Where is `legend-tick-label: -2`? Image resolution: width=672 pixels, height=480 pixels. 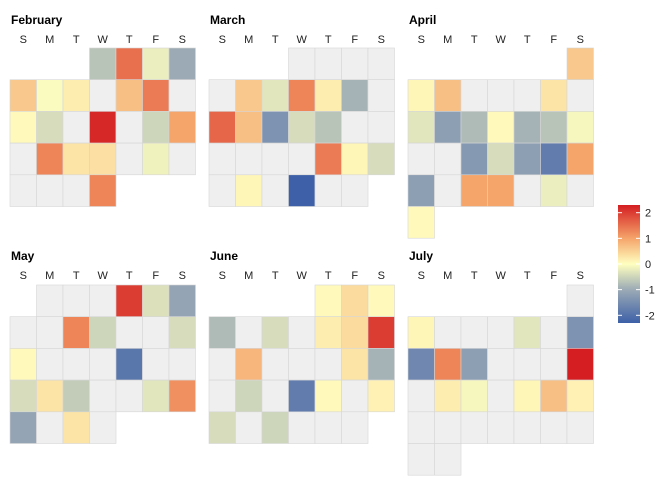
legend-tick-label: -2 is located at coordinates (650, 316).